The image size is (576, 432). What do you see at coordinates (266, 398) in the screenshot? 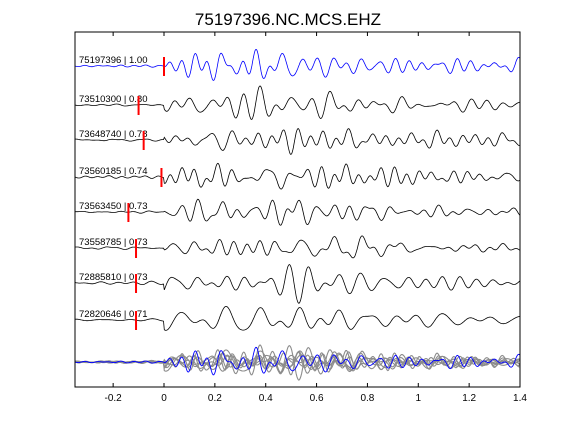
I see `x-tick-label: 0.4` at bounding box center [266, 398].